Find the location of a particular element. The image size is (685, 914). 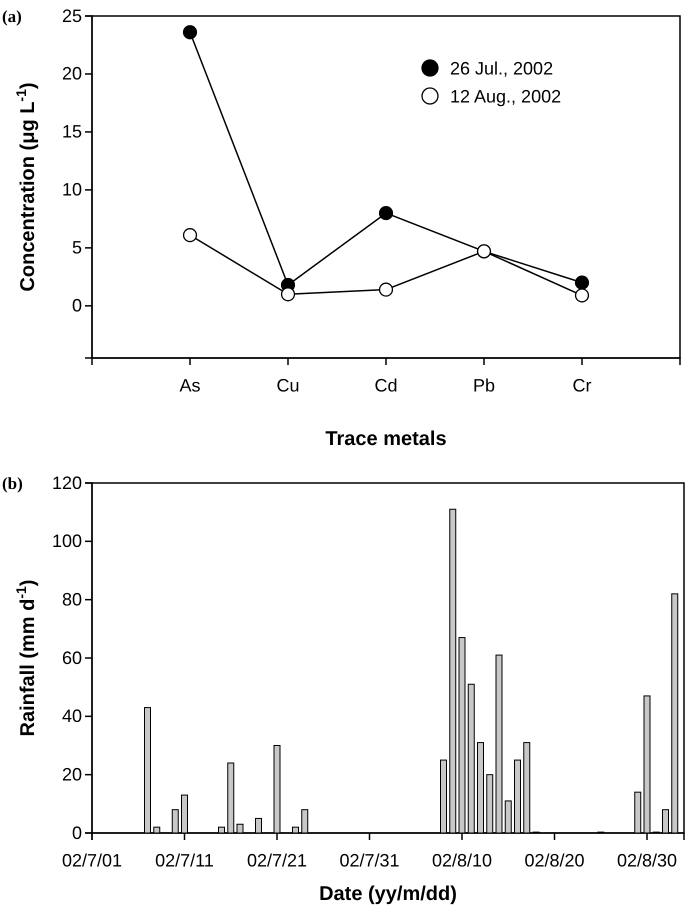

x-tick-label: Pb is located at coordinates (484, 385).